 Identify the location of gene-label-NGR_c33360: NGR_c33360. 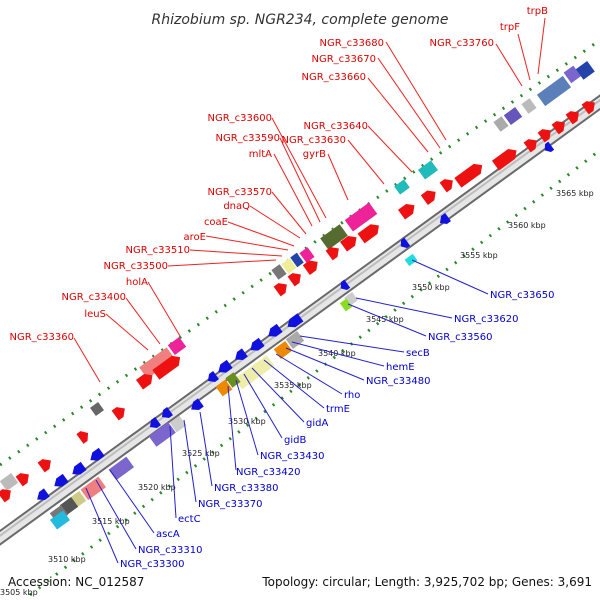
(42, 337).